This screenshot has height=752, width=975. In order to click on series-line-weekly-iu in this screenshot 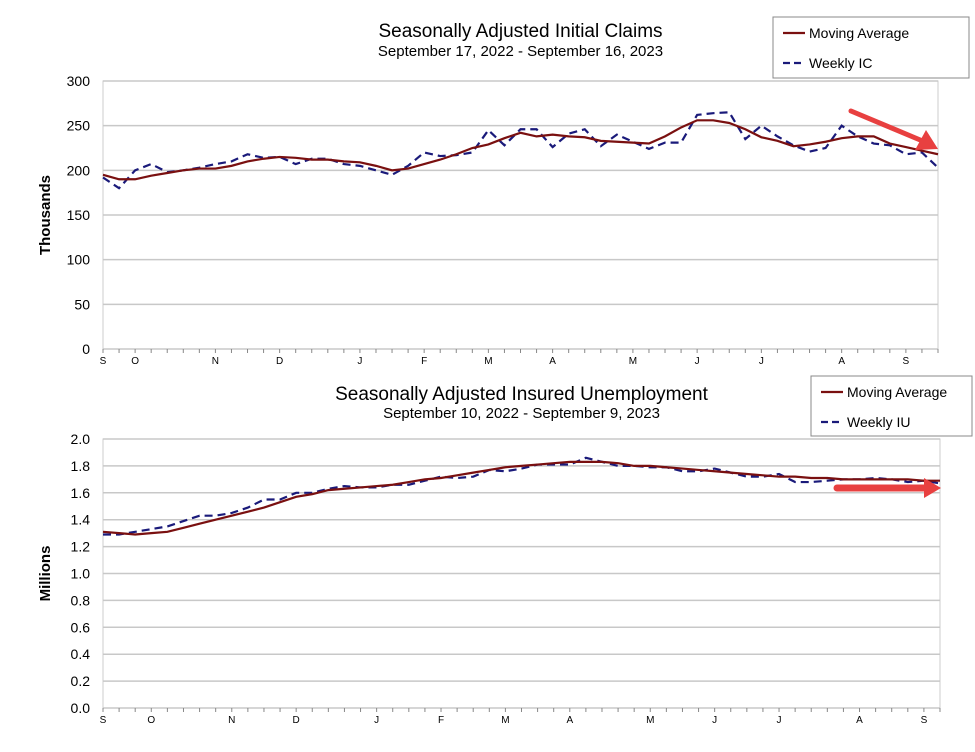, I will do `click(522, 496)`.